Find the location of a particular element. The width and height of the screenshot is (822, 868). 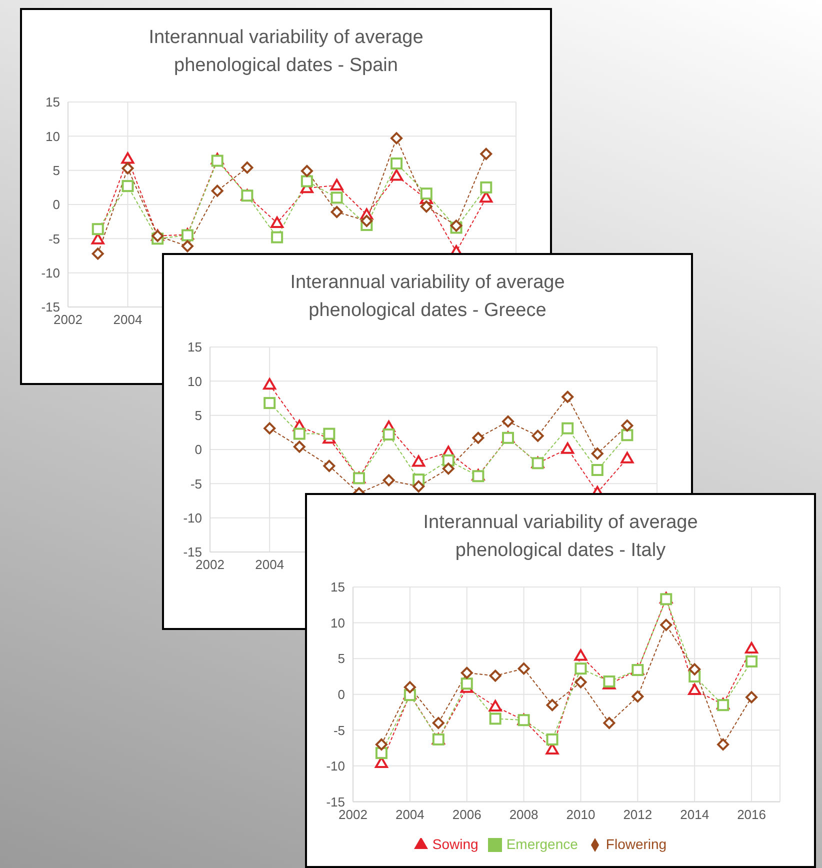

chart-title: Interannual variability of average phenological dates - Greece is located at coordinates (427, 297).